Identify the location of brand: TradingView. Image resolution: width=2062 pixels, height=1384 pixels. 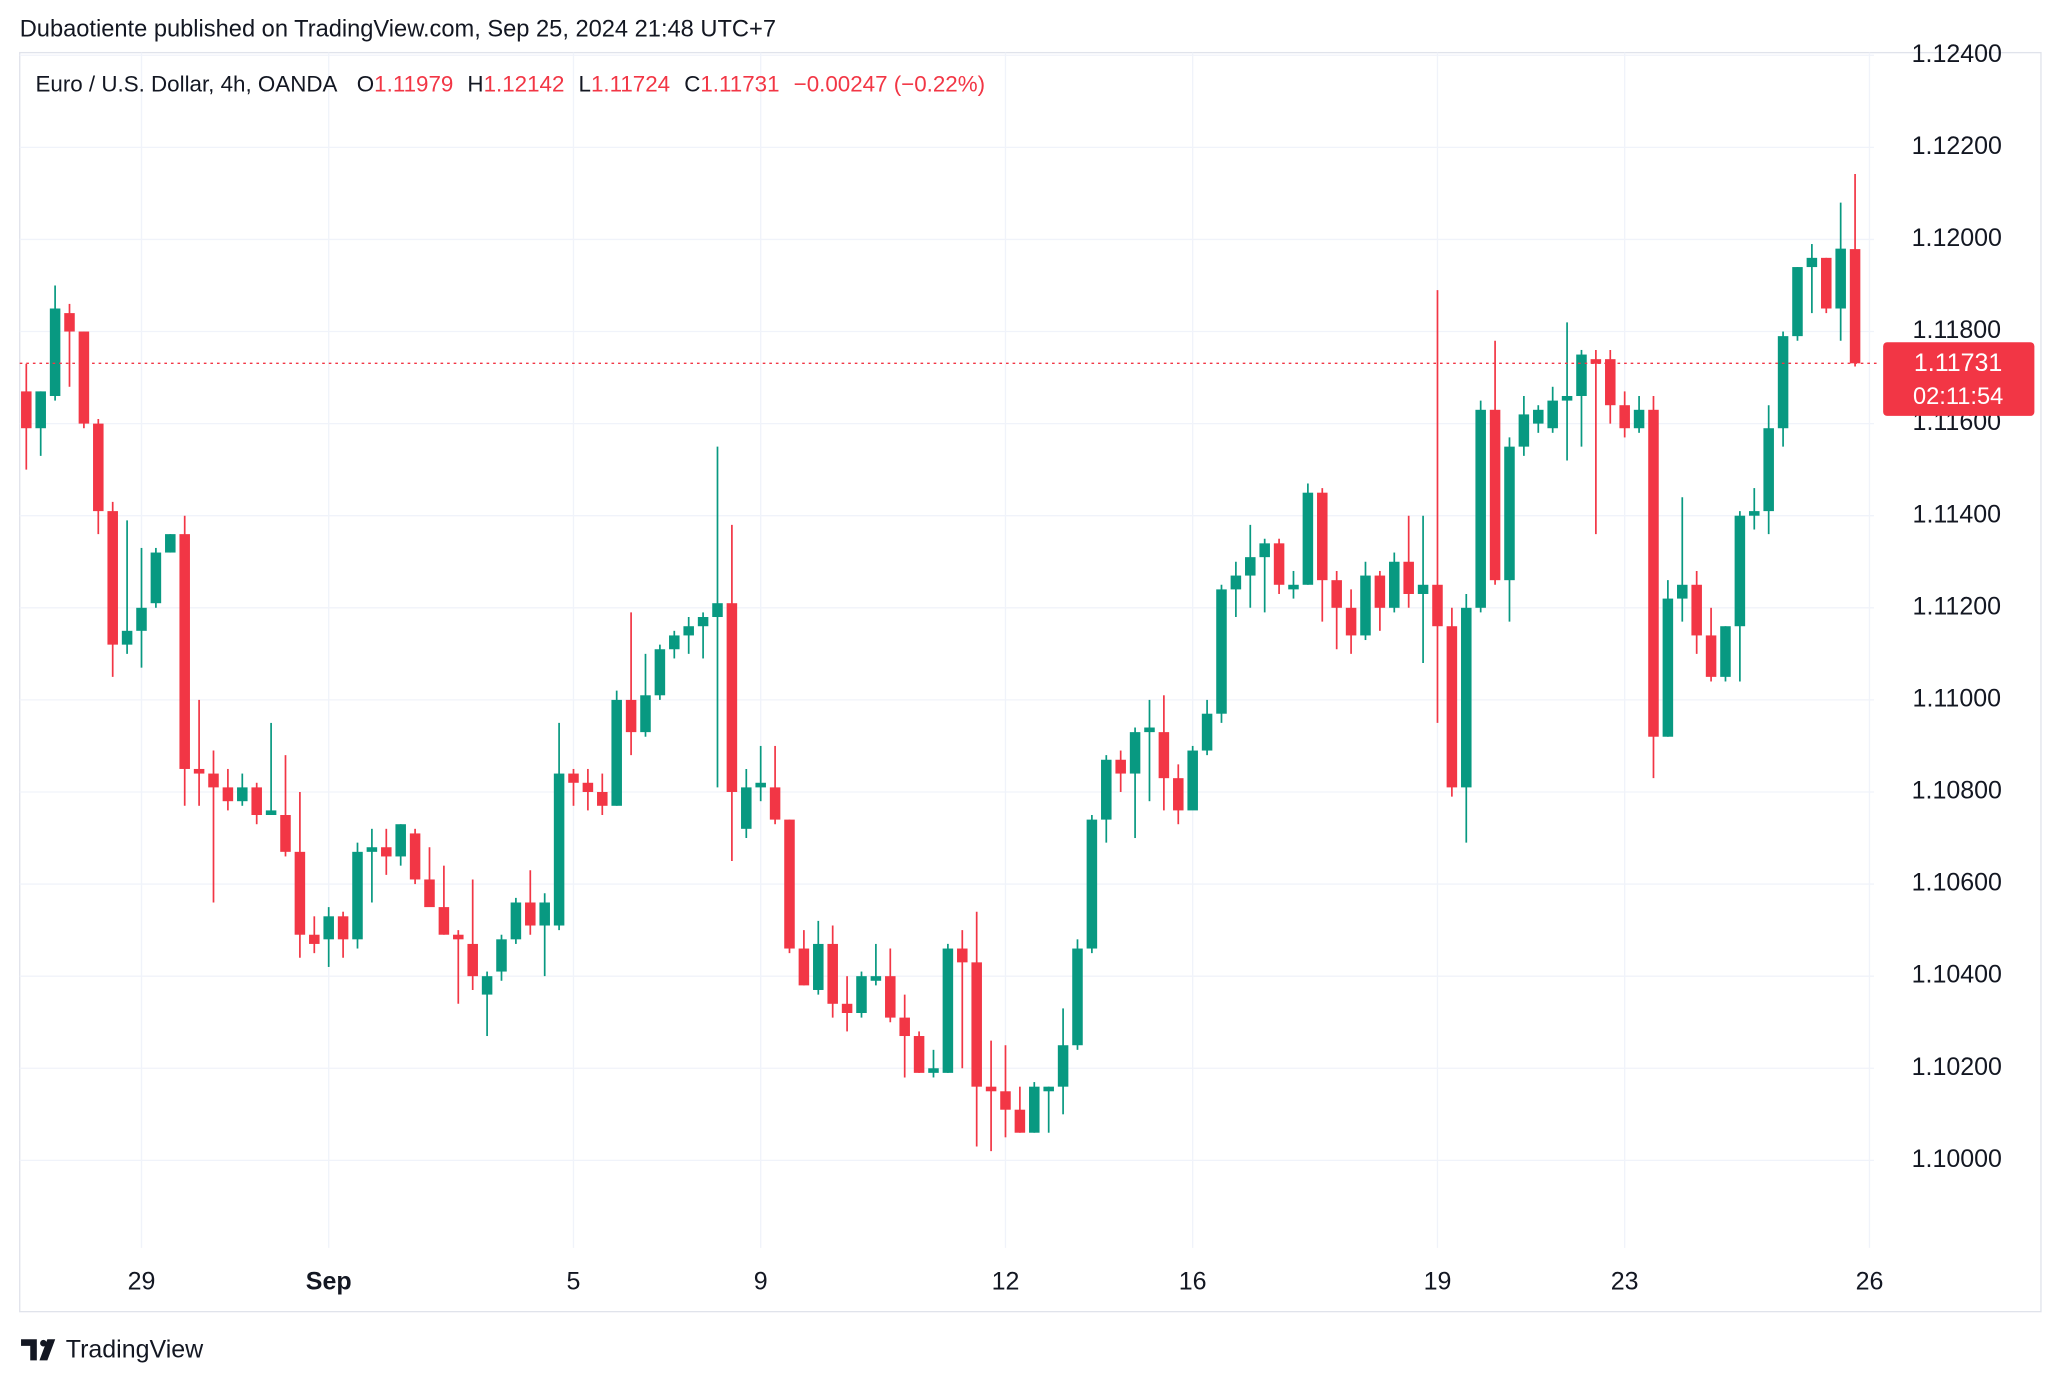
(135, 1350).